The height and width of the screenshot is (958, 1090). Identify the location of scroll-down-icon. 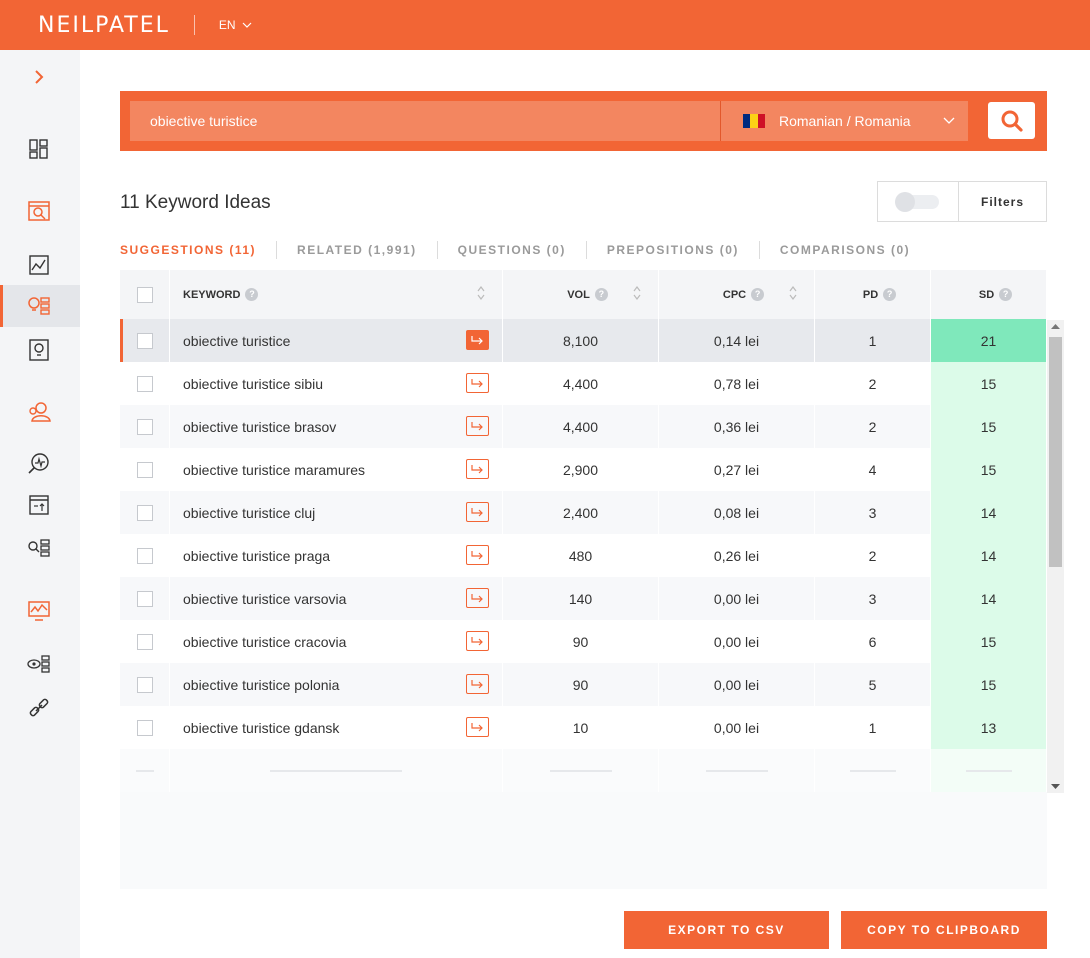
(1055, 787).